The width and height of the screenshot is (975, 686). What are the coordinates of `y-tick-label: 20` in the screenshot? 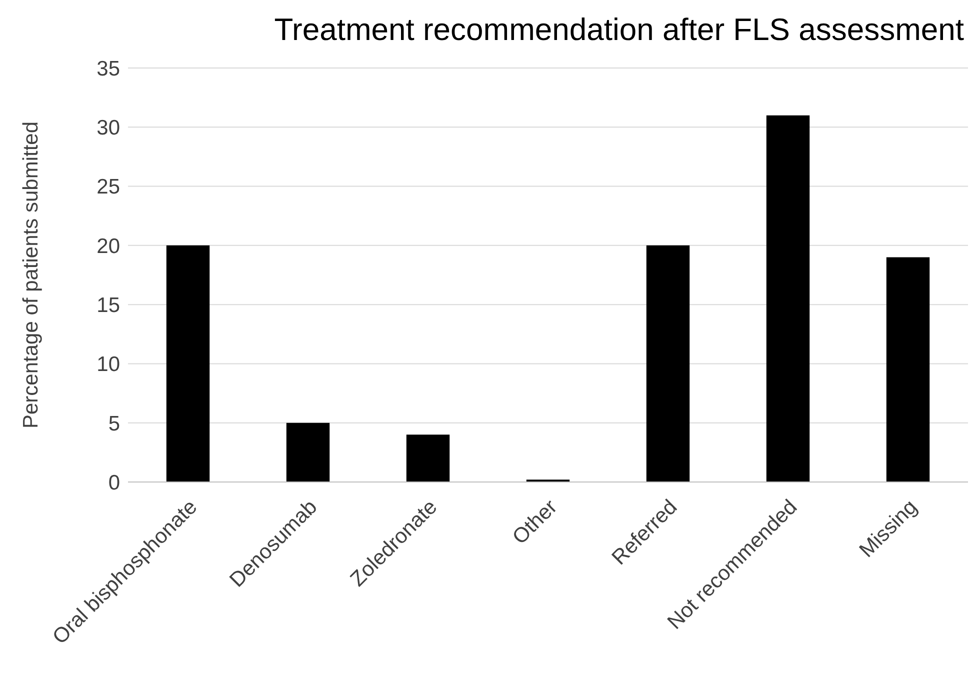 It's located at (108, 246).